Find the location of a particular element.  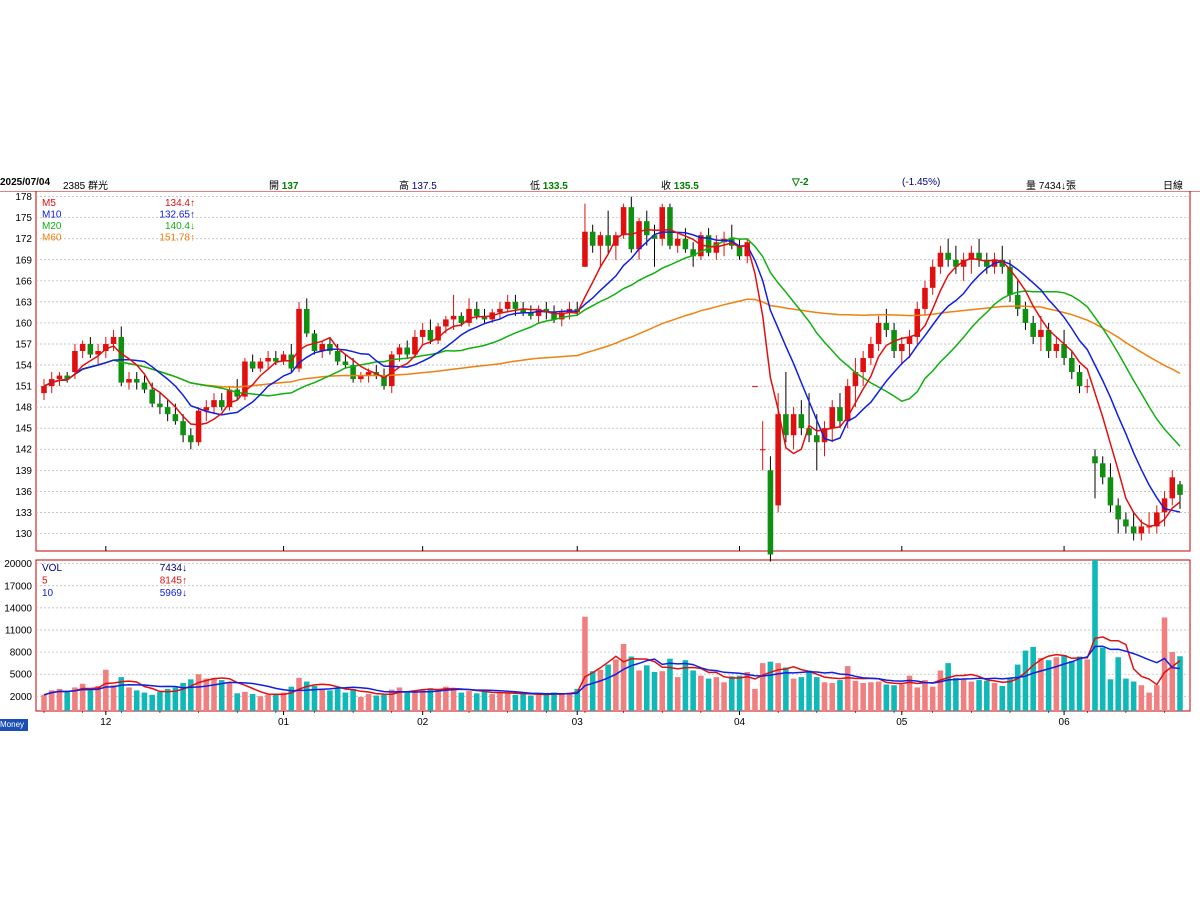

month-label: 02 is located at coordinates (423, 722).